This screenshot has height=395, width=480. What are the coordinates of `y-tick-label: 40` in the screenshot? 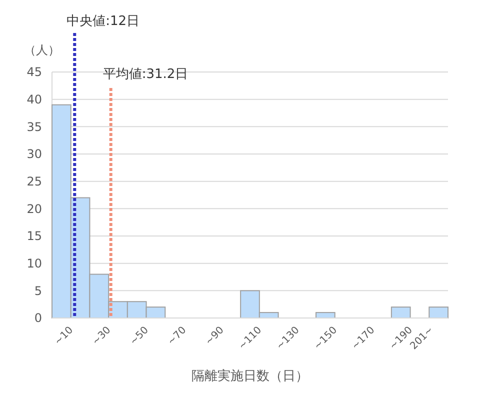 It's located at (34, 99).